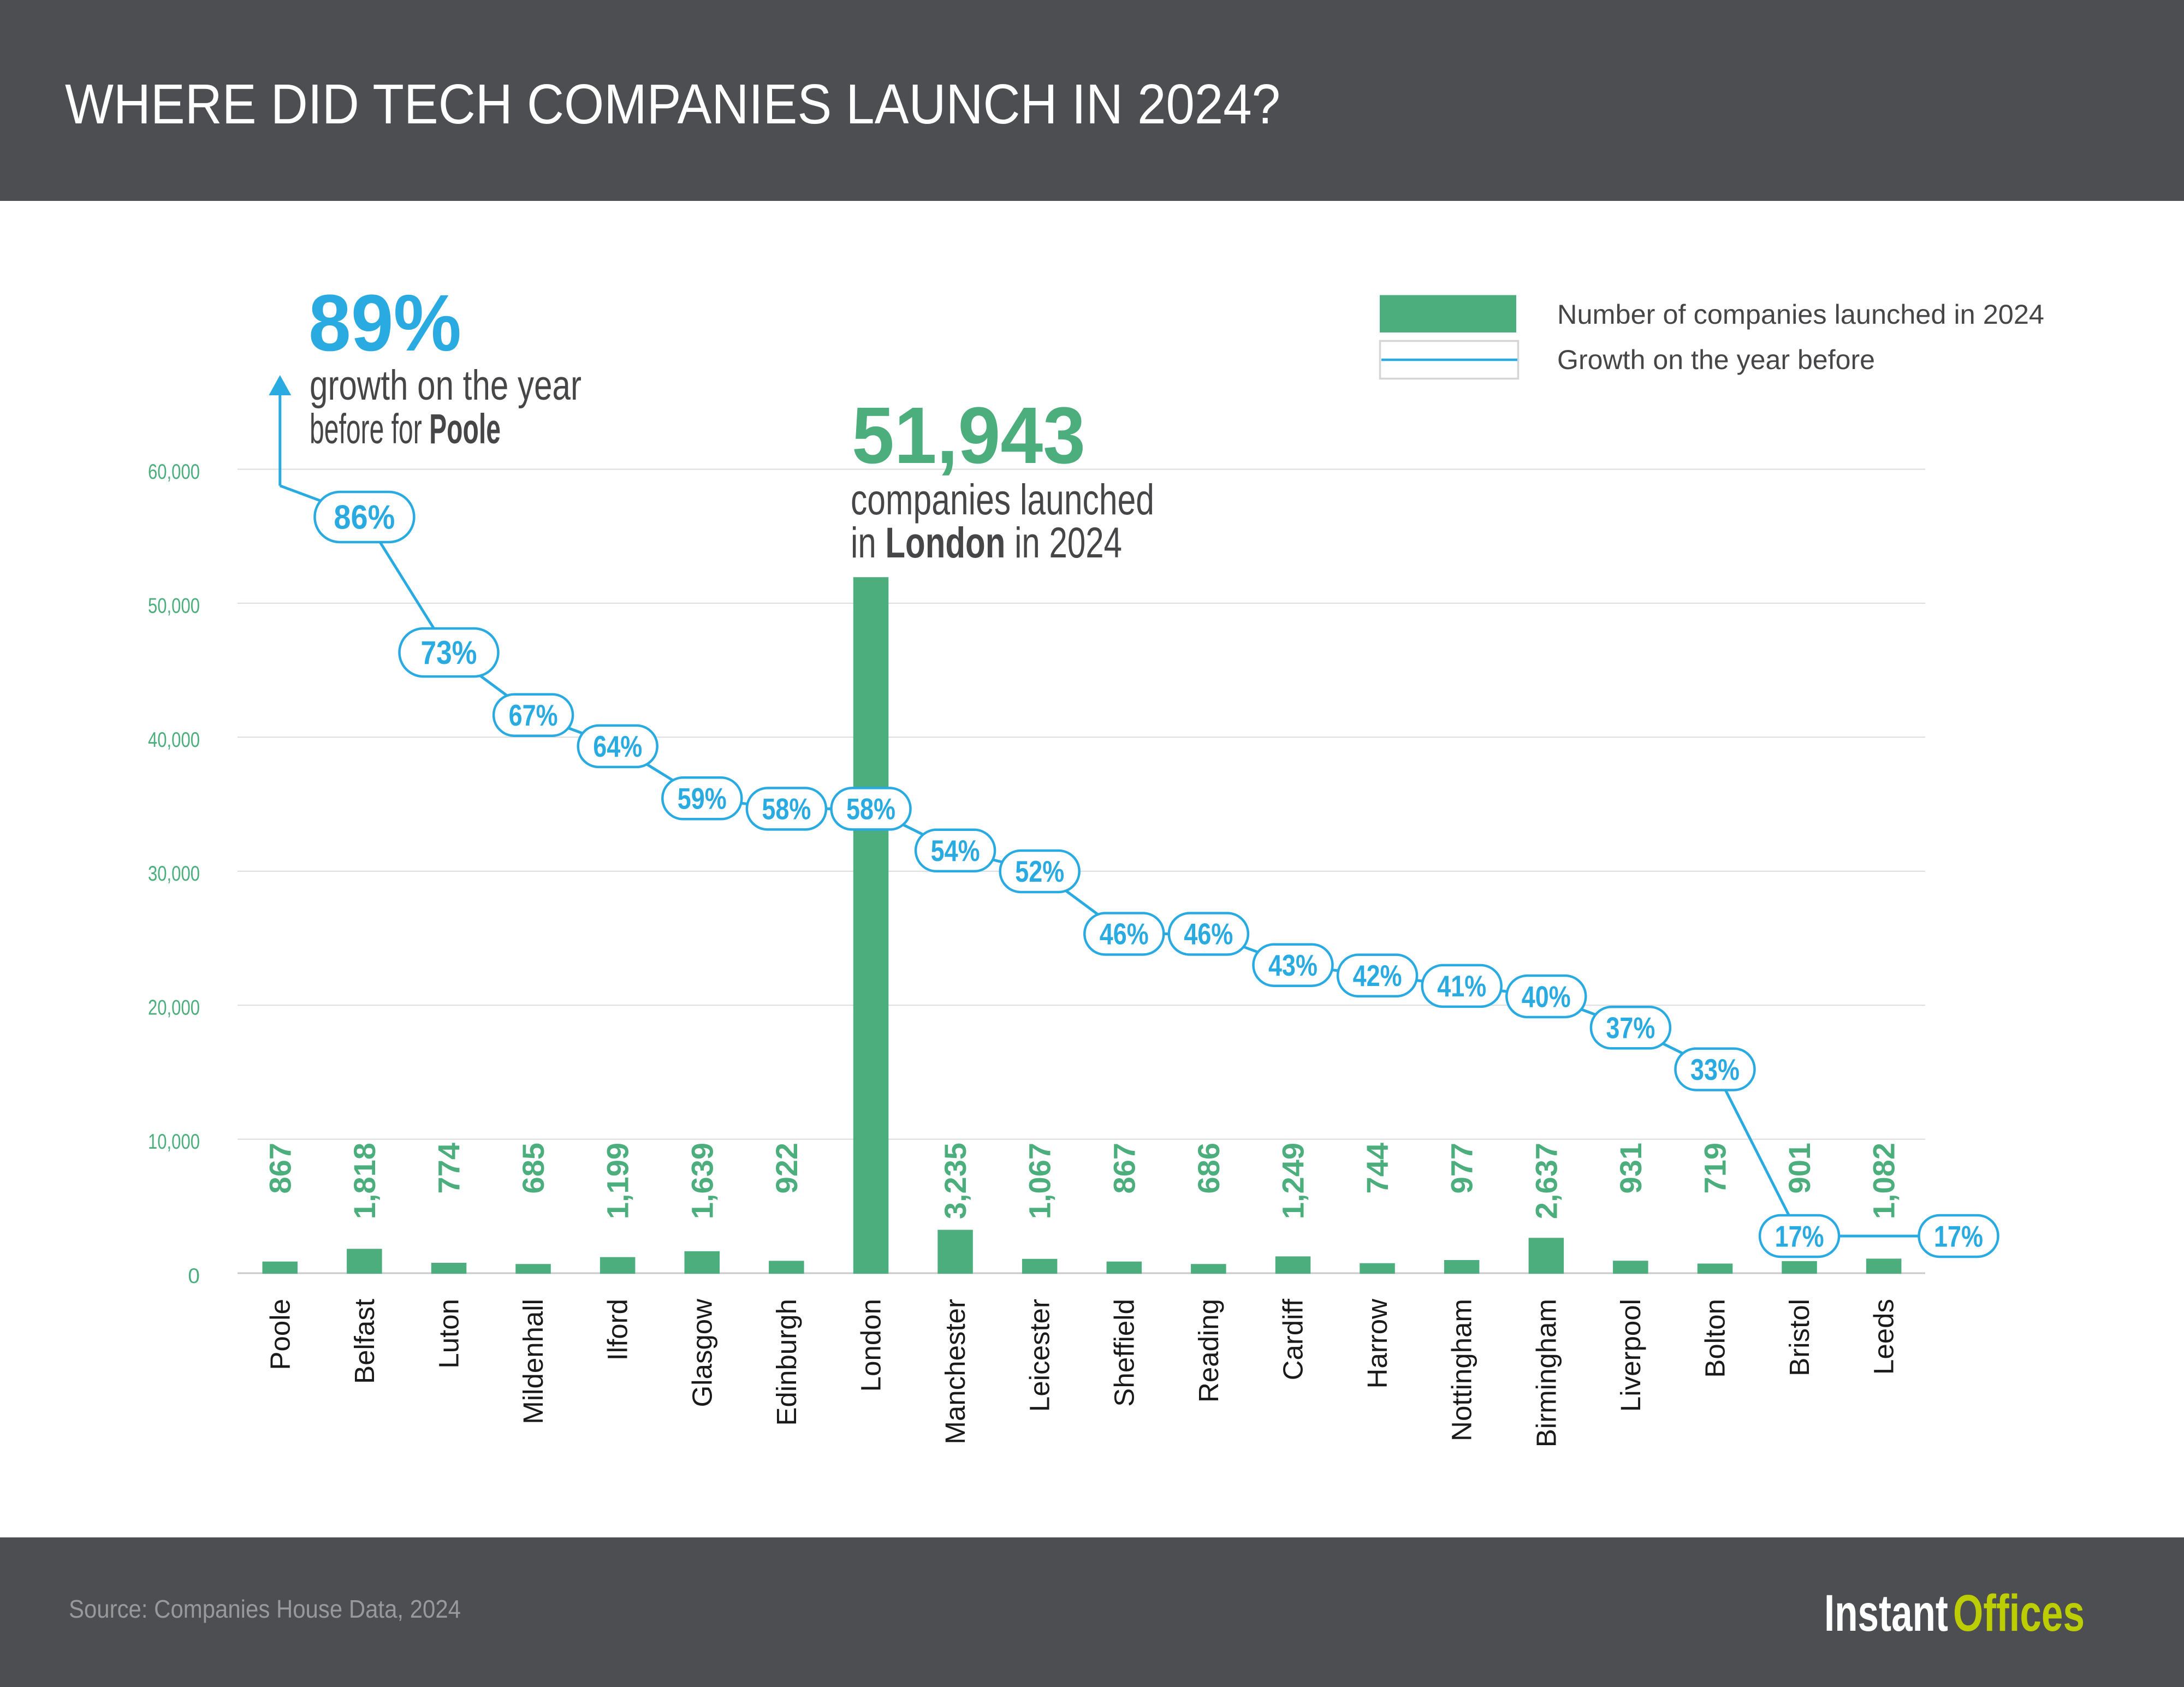 This screenshot has width=2184, height=1687. I want to click on svg-text: Bolton, so click(1715, 1338).